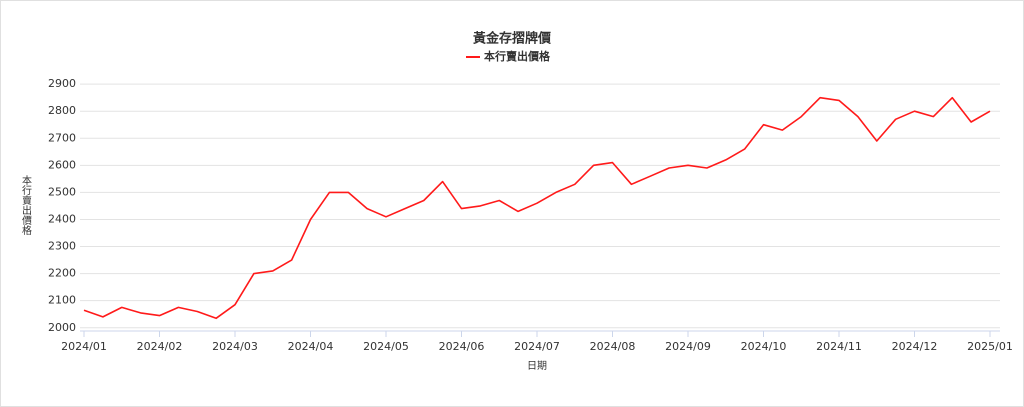 This screenshot has width=1024, height=407. Describe the element at coordinates (62, 300) in the screenshot. I see `y-tick-label: 2100` at that location.